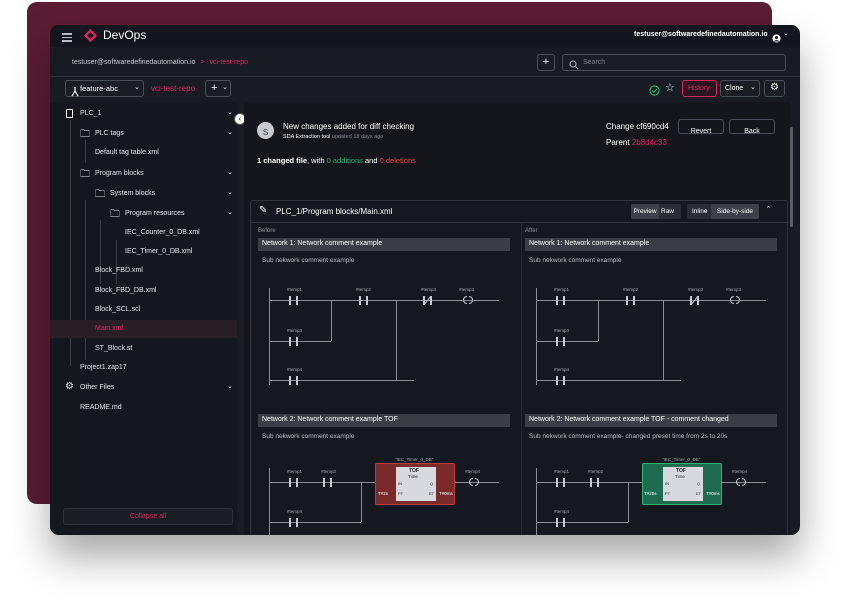  I want to click on sidebar-item-system-blocks: 🗀 System blocks ⌄, so click(143, 193).